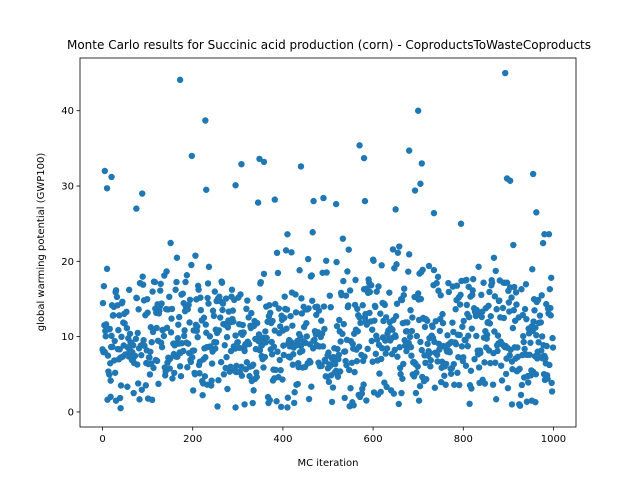  What do you see at coordinates (192, 439) in the screenshot?
I see `x-tick-label: 200` at bounding box center [192, 439].